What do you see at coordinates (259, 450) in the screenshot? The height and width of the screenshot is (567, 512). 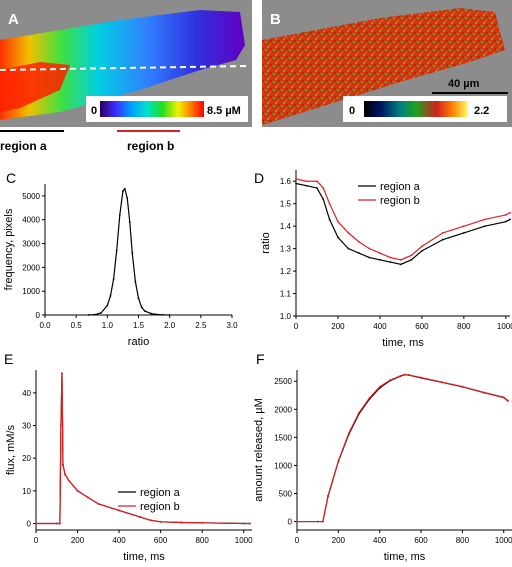 I see `y-axis-label: amount released, µM` at bounding box center [259, 450].